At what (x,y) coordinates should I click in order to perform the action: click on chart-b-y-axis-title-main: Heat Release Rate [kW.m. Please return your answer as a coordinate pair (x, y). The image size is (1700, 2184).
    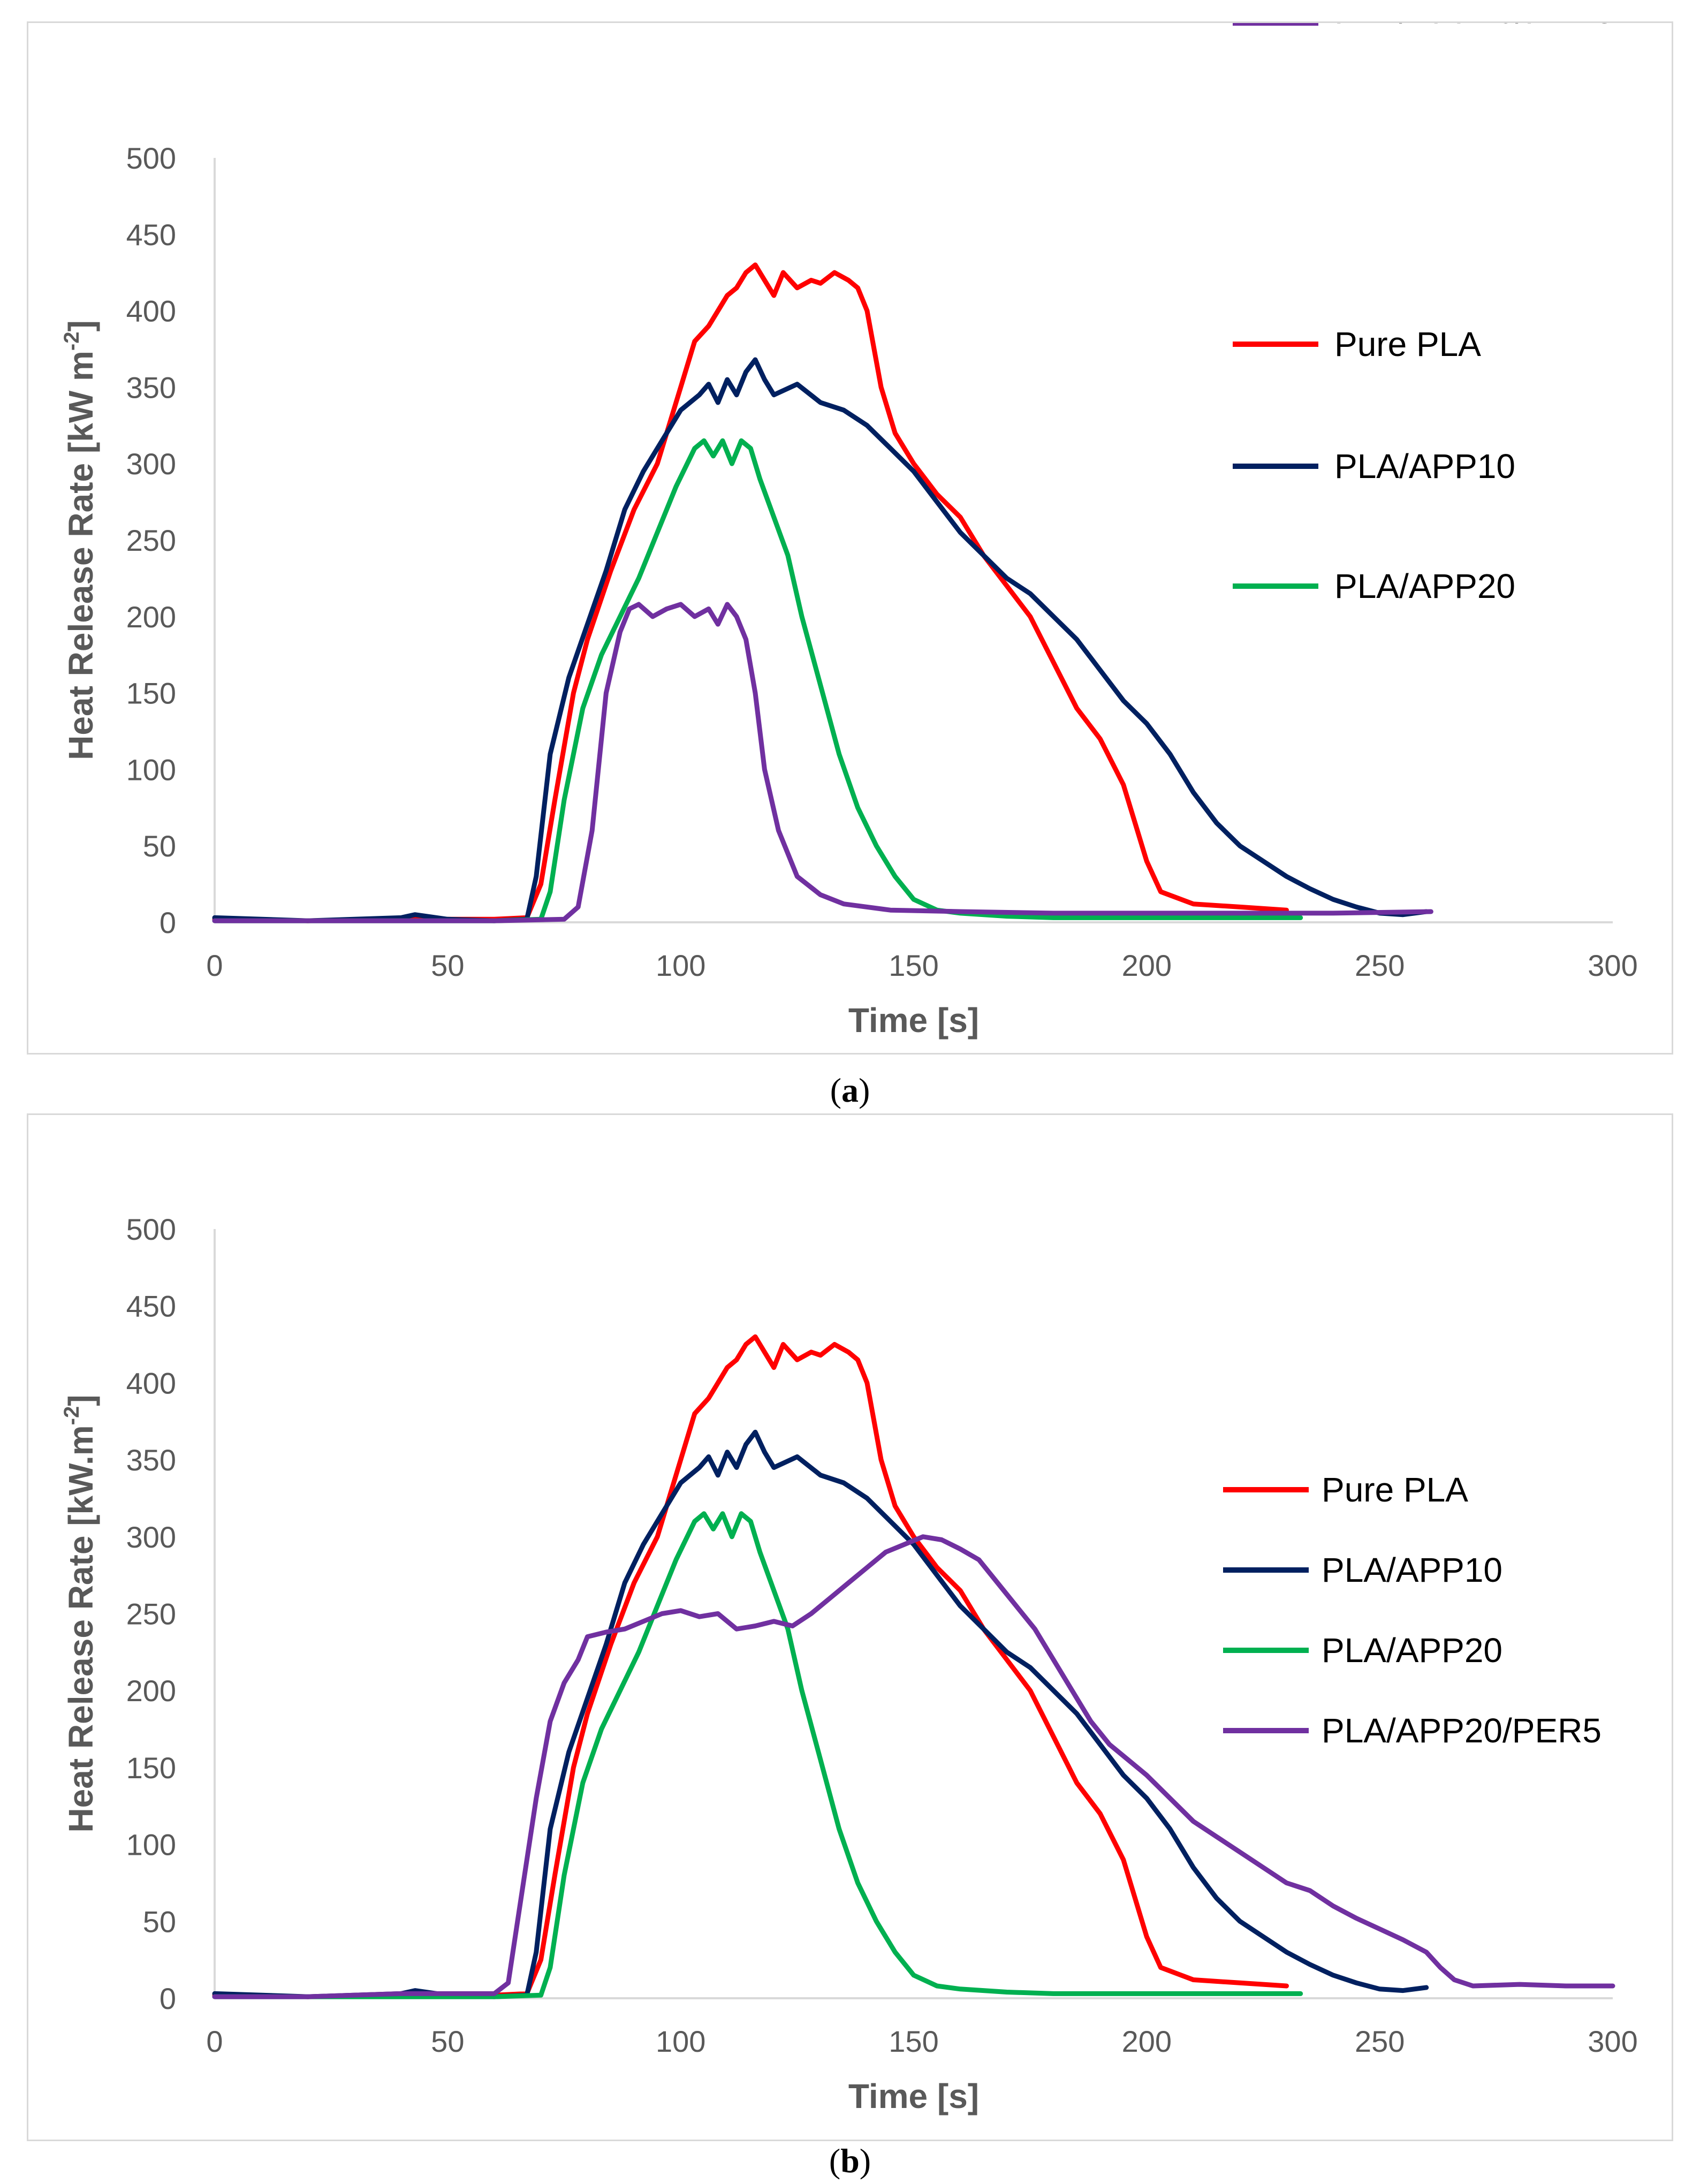
    Looking at the image, I should click on (81, 1628).